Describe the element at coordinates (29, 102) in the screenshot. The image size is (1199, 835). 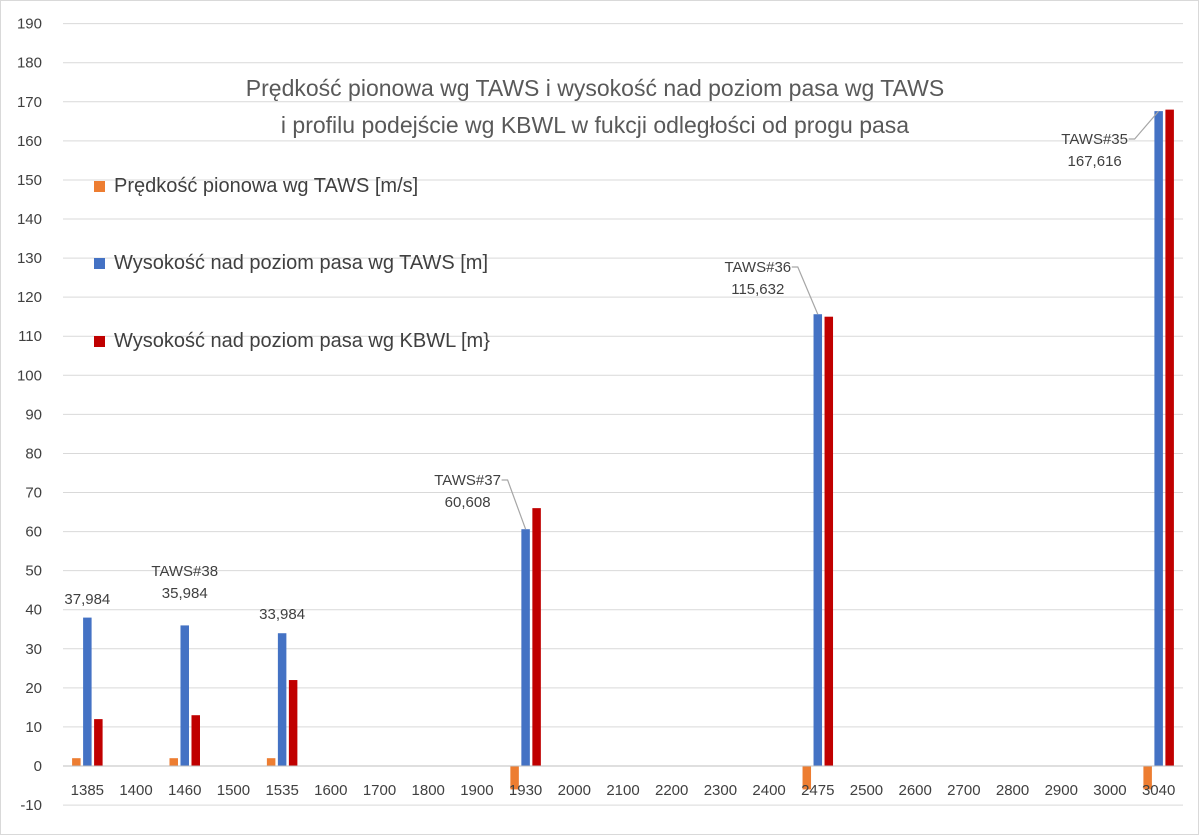
I see `y-tick-label: 170` at that location.